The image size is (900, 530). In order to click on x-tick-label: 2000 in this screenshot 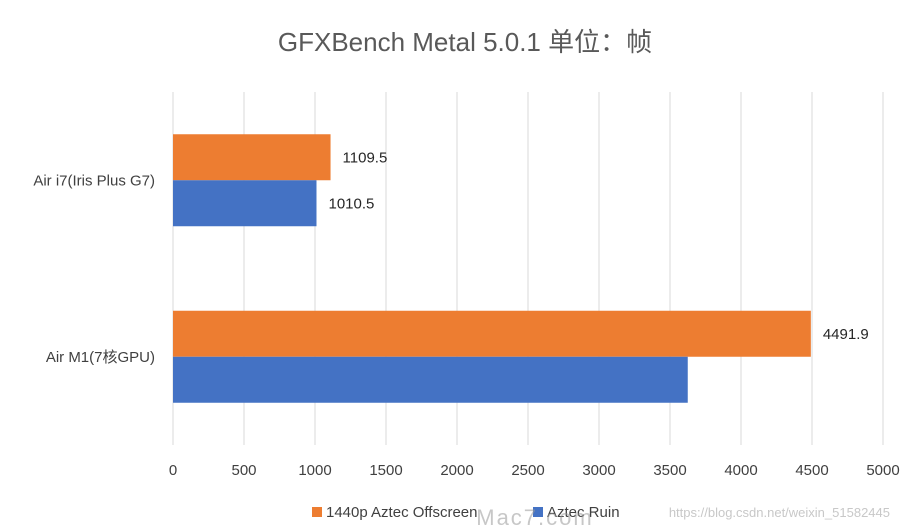, I will do `click(456, 470)`.